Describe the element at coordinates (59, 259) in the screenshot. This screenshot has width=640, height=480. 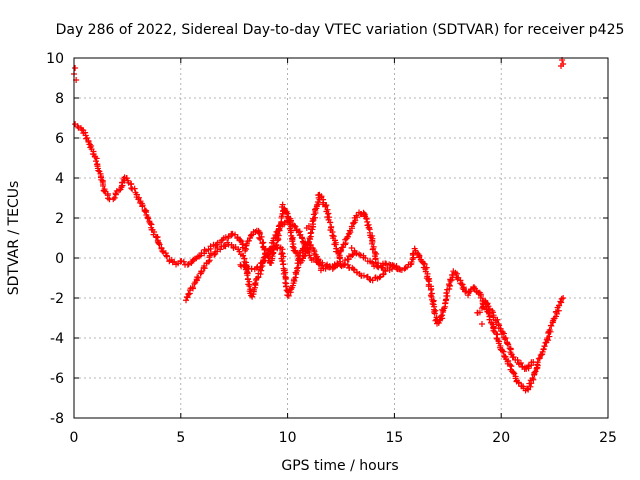
I see `y-tick-label: 0` at that location.